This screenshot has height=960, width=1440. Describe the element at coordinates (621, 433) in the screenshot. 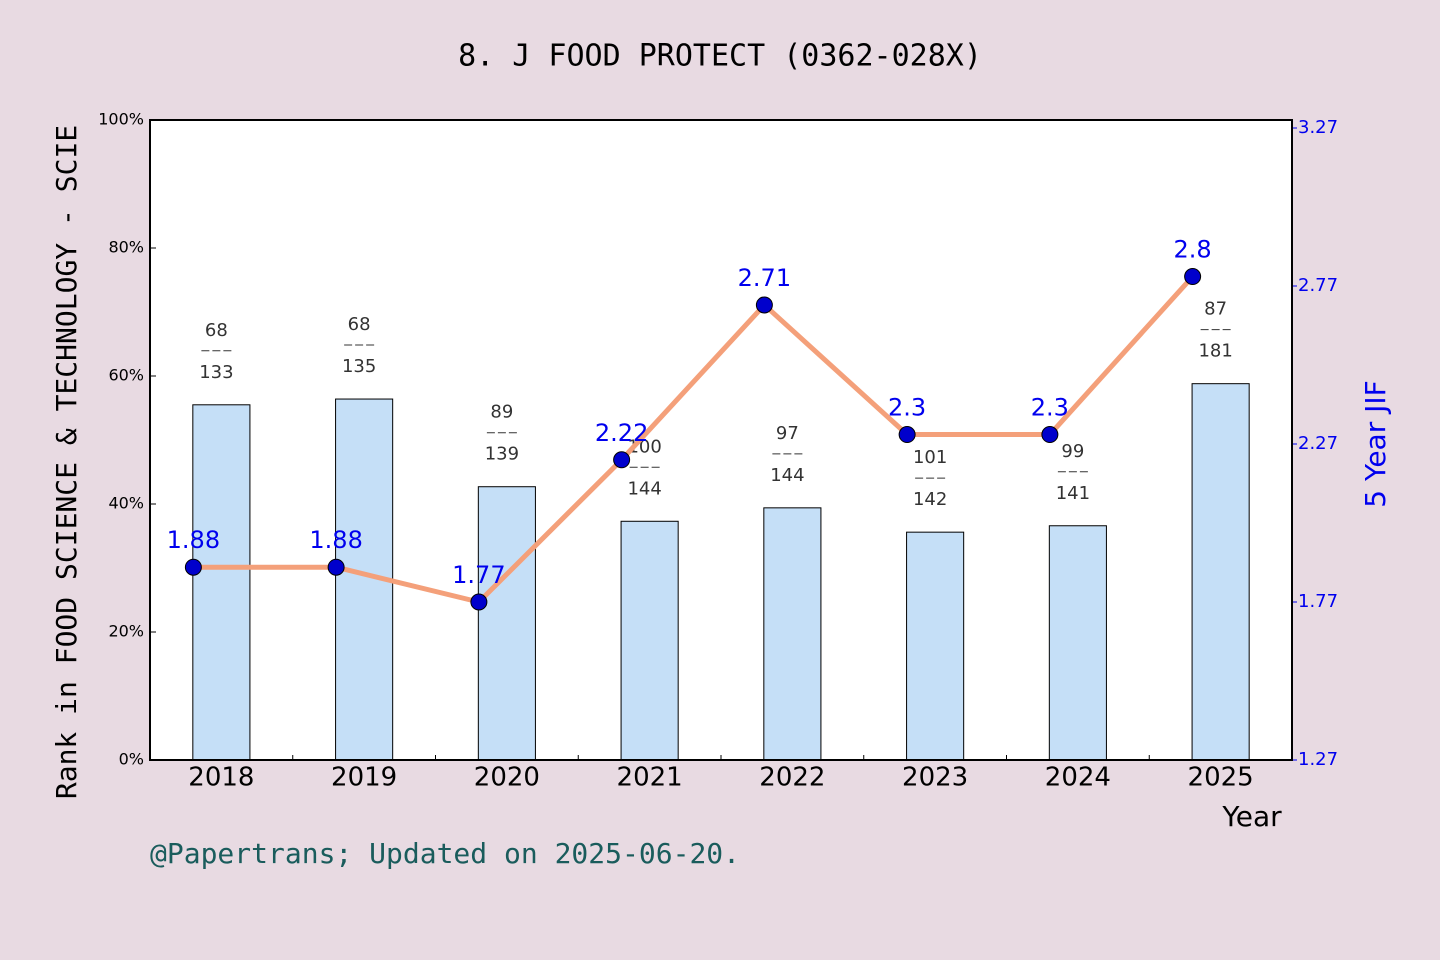

I see `jif-label: 2.22` at that location.